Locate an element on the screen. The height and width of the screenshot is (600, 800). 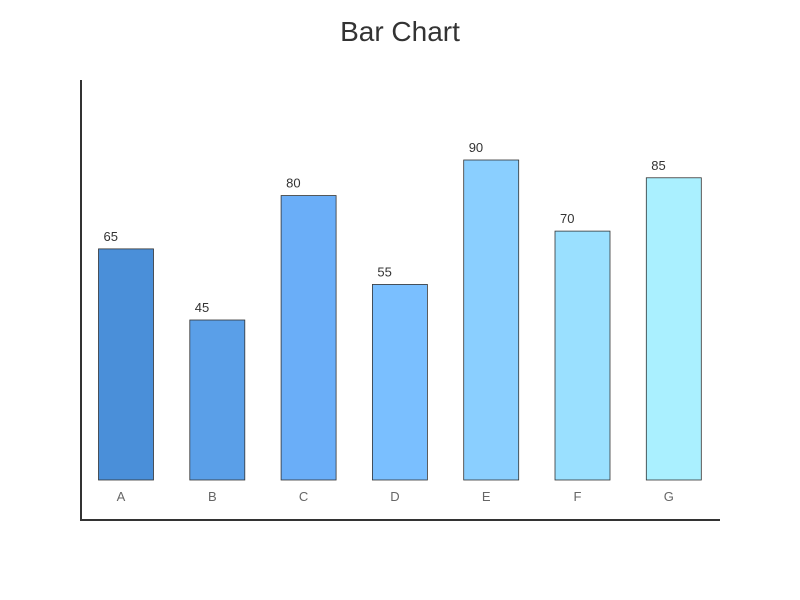
x-tick-label-C: C is located at coordinates (303, 496).